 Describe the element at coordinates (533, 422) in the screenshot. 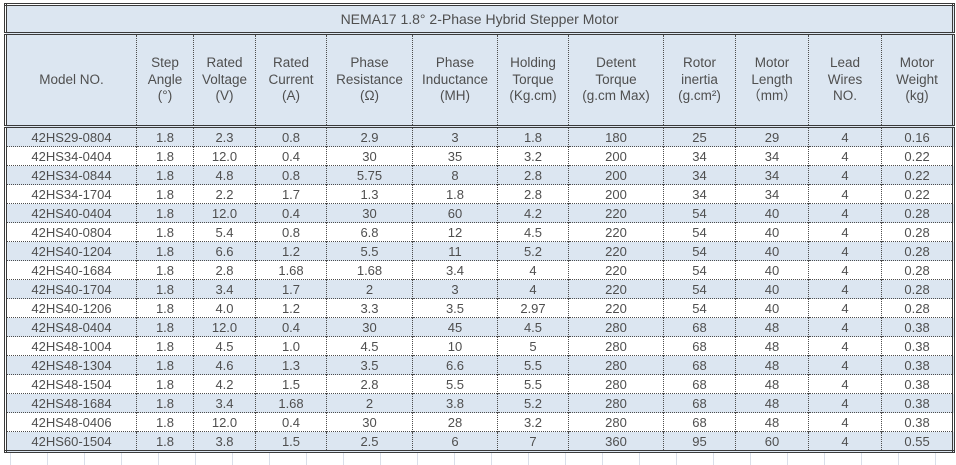

I see `value-cell: 3.2` at that location.